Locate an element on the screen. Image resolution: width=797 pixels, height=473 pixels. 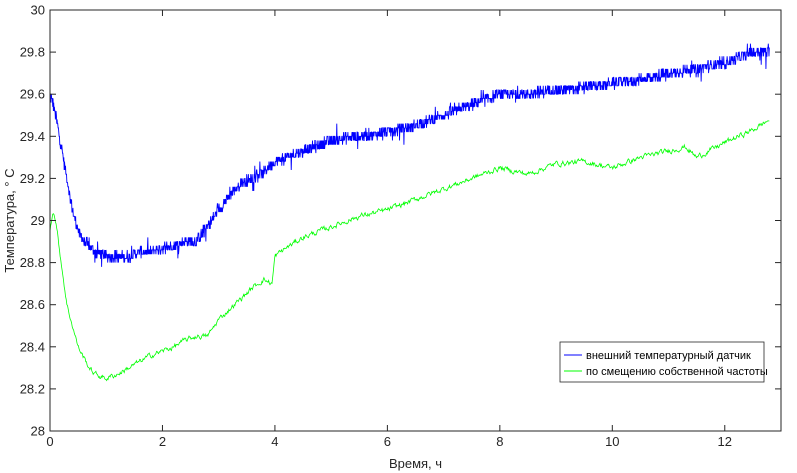
x-tick-label: 6 is located at coordinates (387, 441).